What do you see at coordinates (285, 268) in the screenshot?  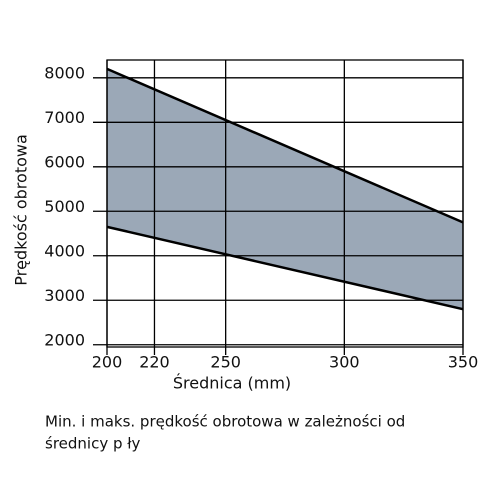 I see `line` at bounding box center [285, 268].